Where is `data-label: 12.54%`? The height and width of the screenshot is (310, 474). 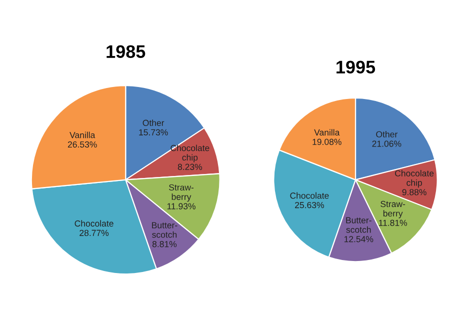
data-label: 12.54% is located at coordinates (359, 239).